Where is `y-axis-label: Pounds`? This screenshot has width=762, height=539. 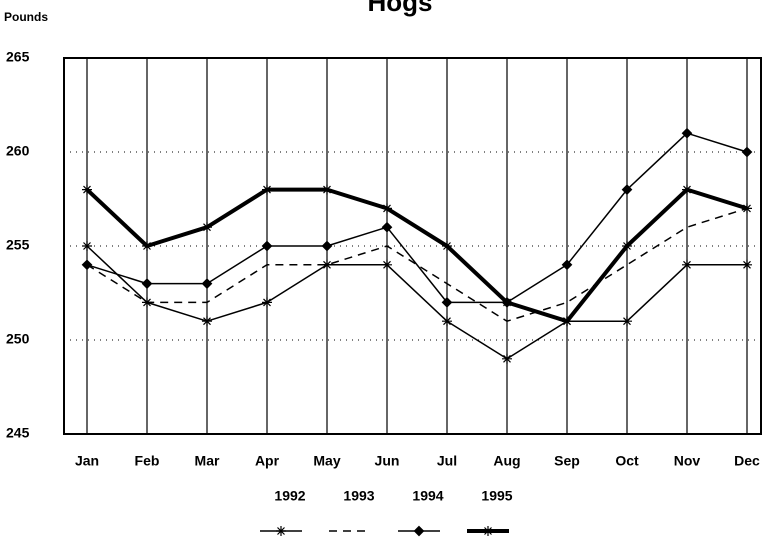 y-axis-label: Pounds is located at coordinates (26, 17).